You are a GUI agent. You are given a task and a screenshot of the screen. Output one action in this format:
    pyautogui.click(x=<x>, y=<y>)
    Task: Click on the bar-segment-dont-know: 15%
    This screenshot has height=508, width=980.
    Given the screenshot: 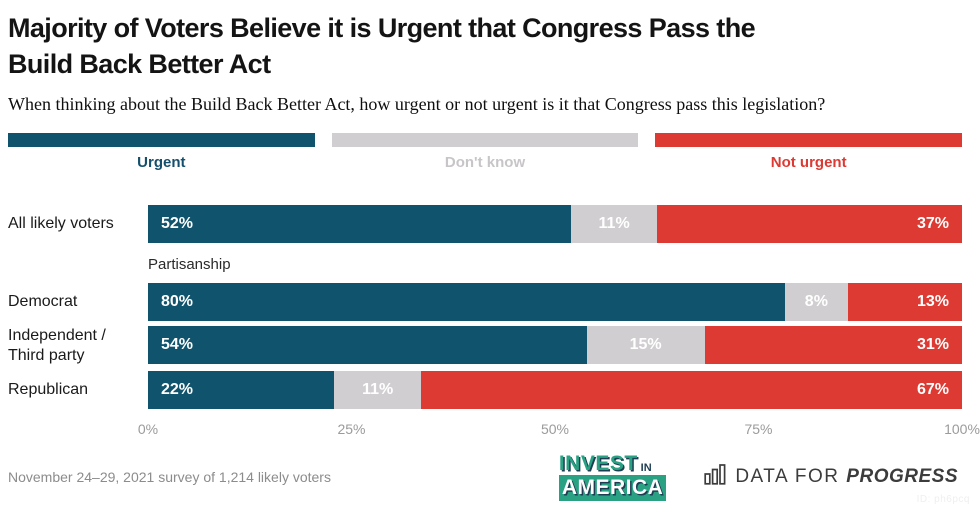 What is the action you would take?
    pyautogui.click(x=645, y=345)
    